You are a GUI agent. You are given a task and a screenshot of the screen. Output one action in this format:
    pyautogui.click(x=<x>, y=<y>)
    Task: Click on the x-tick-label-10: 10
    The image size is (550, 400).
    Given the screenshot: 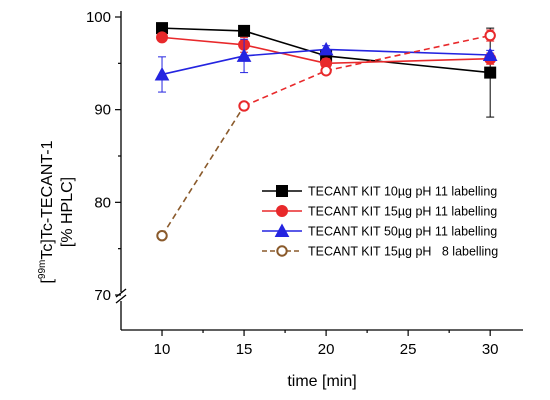 What is the action you would take?
    pyautogui.click(x=162, y=349)
    